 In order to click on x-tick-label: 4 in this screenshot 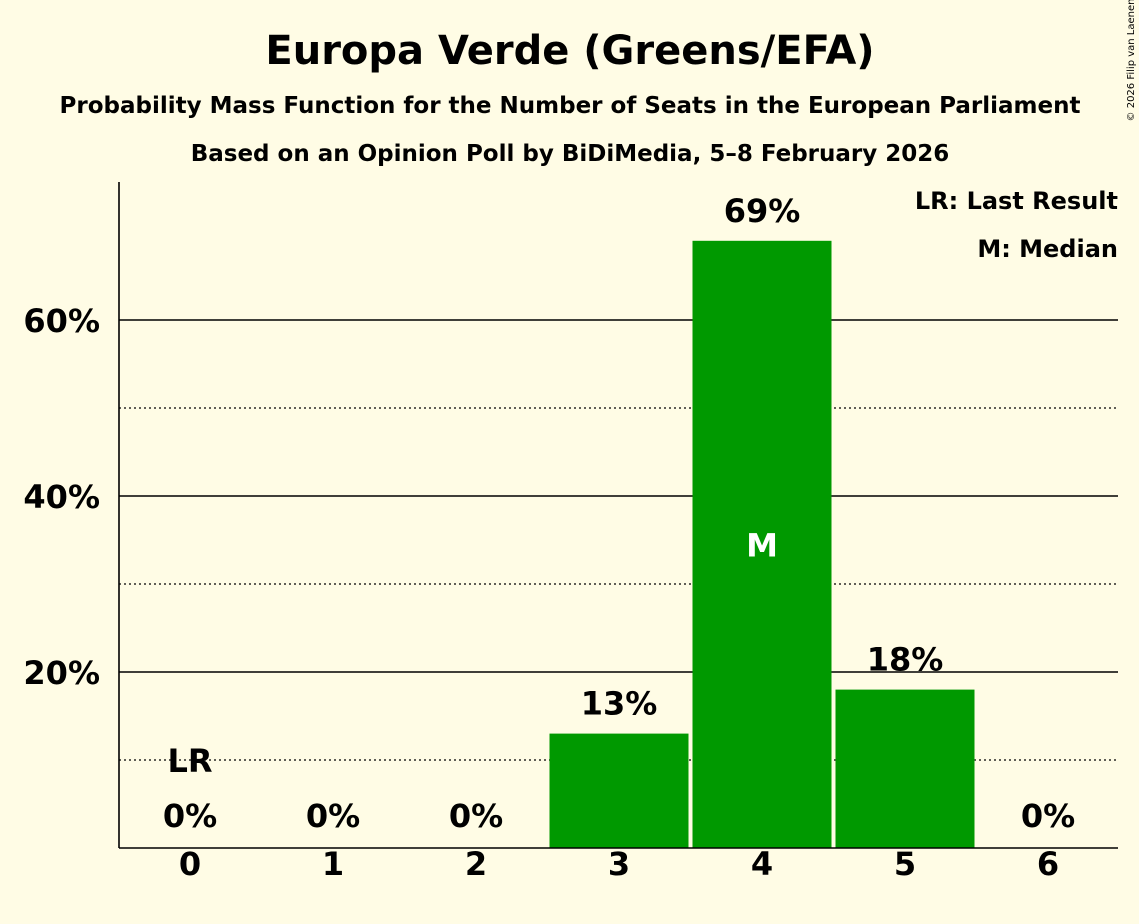, I will do `click(762, 864)`.